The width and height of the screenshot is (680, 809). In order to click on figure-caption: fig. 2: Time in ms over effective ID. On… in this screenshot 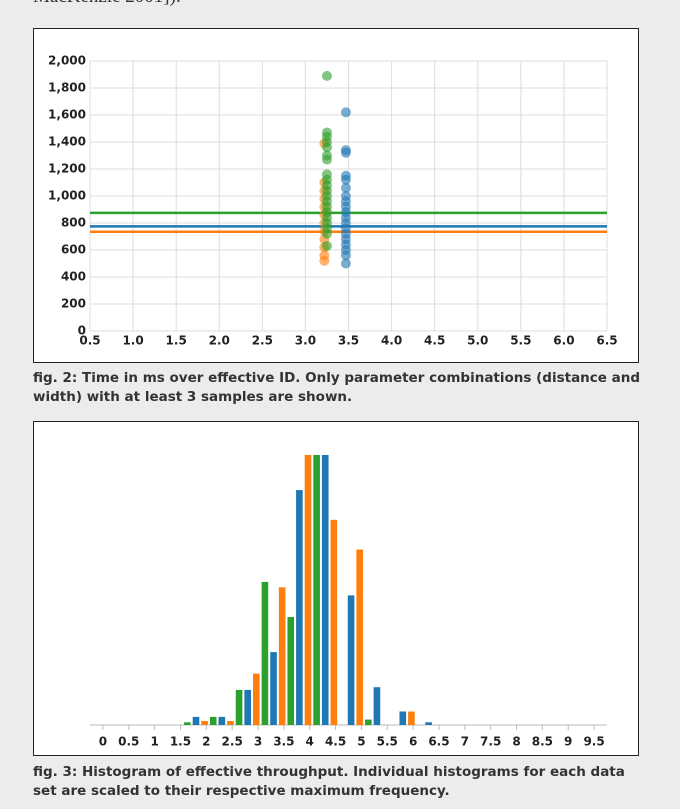, I will do `click(337, 387)`.